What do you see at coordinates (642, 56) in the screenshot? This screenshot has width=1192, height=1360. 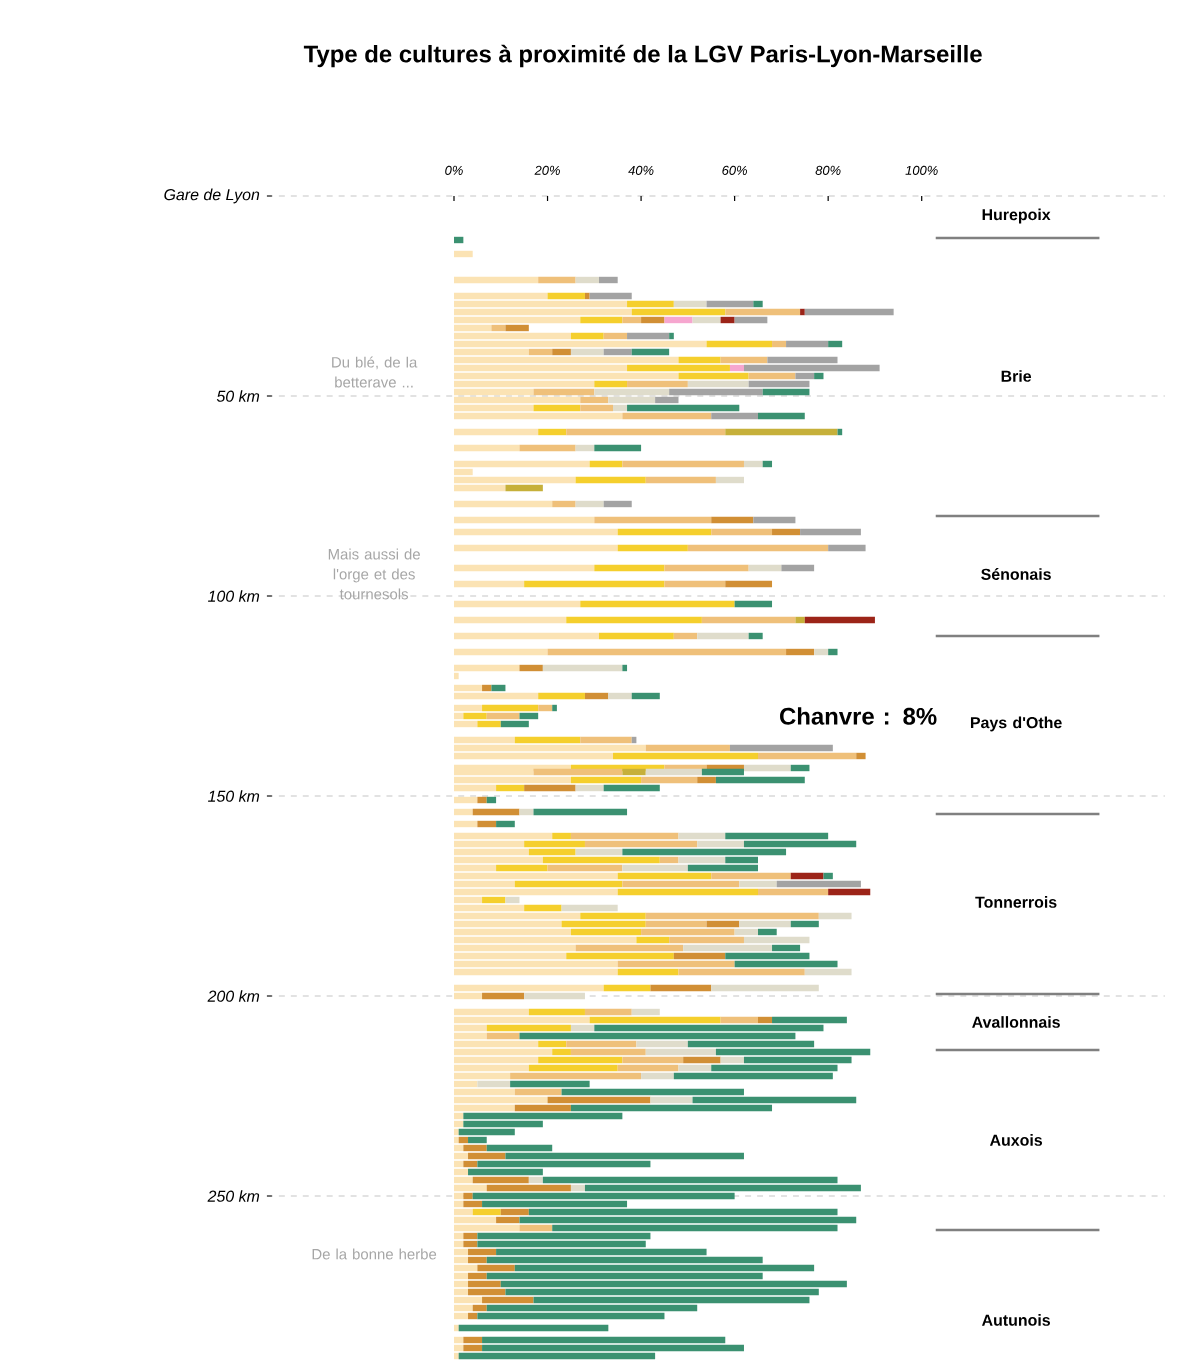 I see `chart-title: Type de cultures à proximité de la LGV Paris-Lyon-Marseille` at bounding box center [642, 56].